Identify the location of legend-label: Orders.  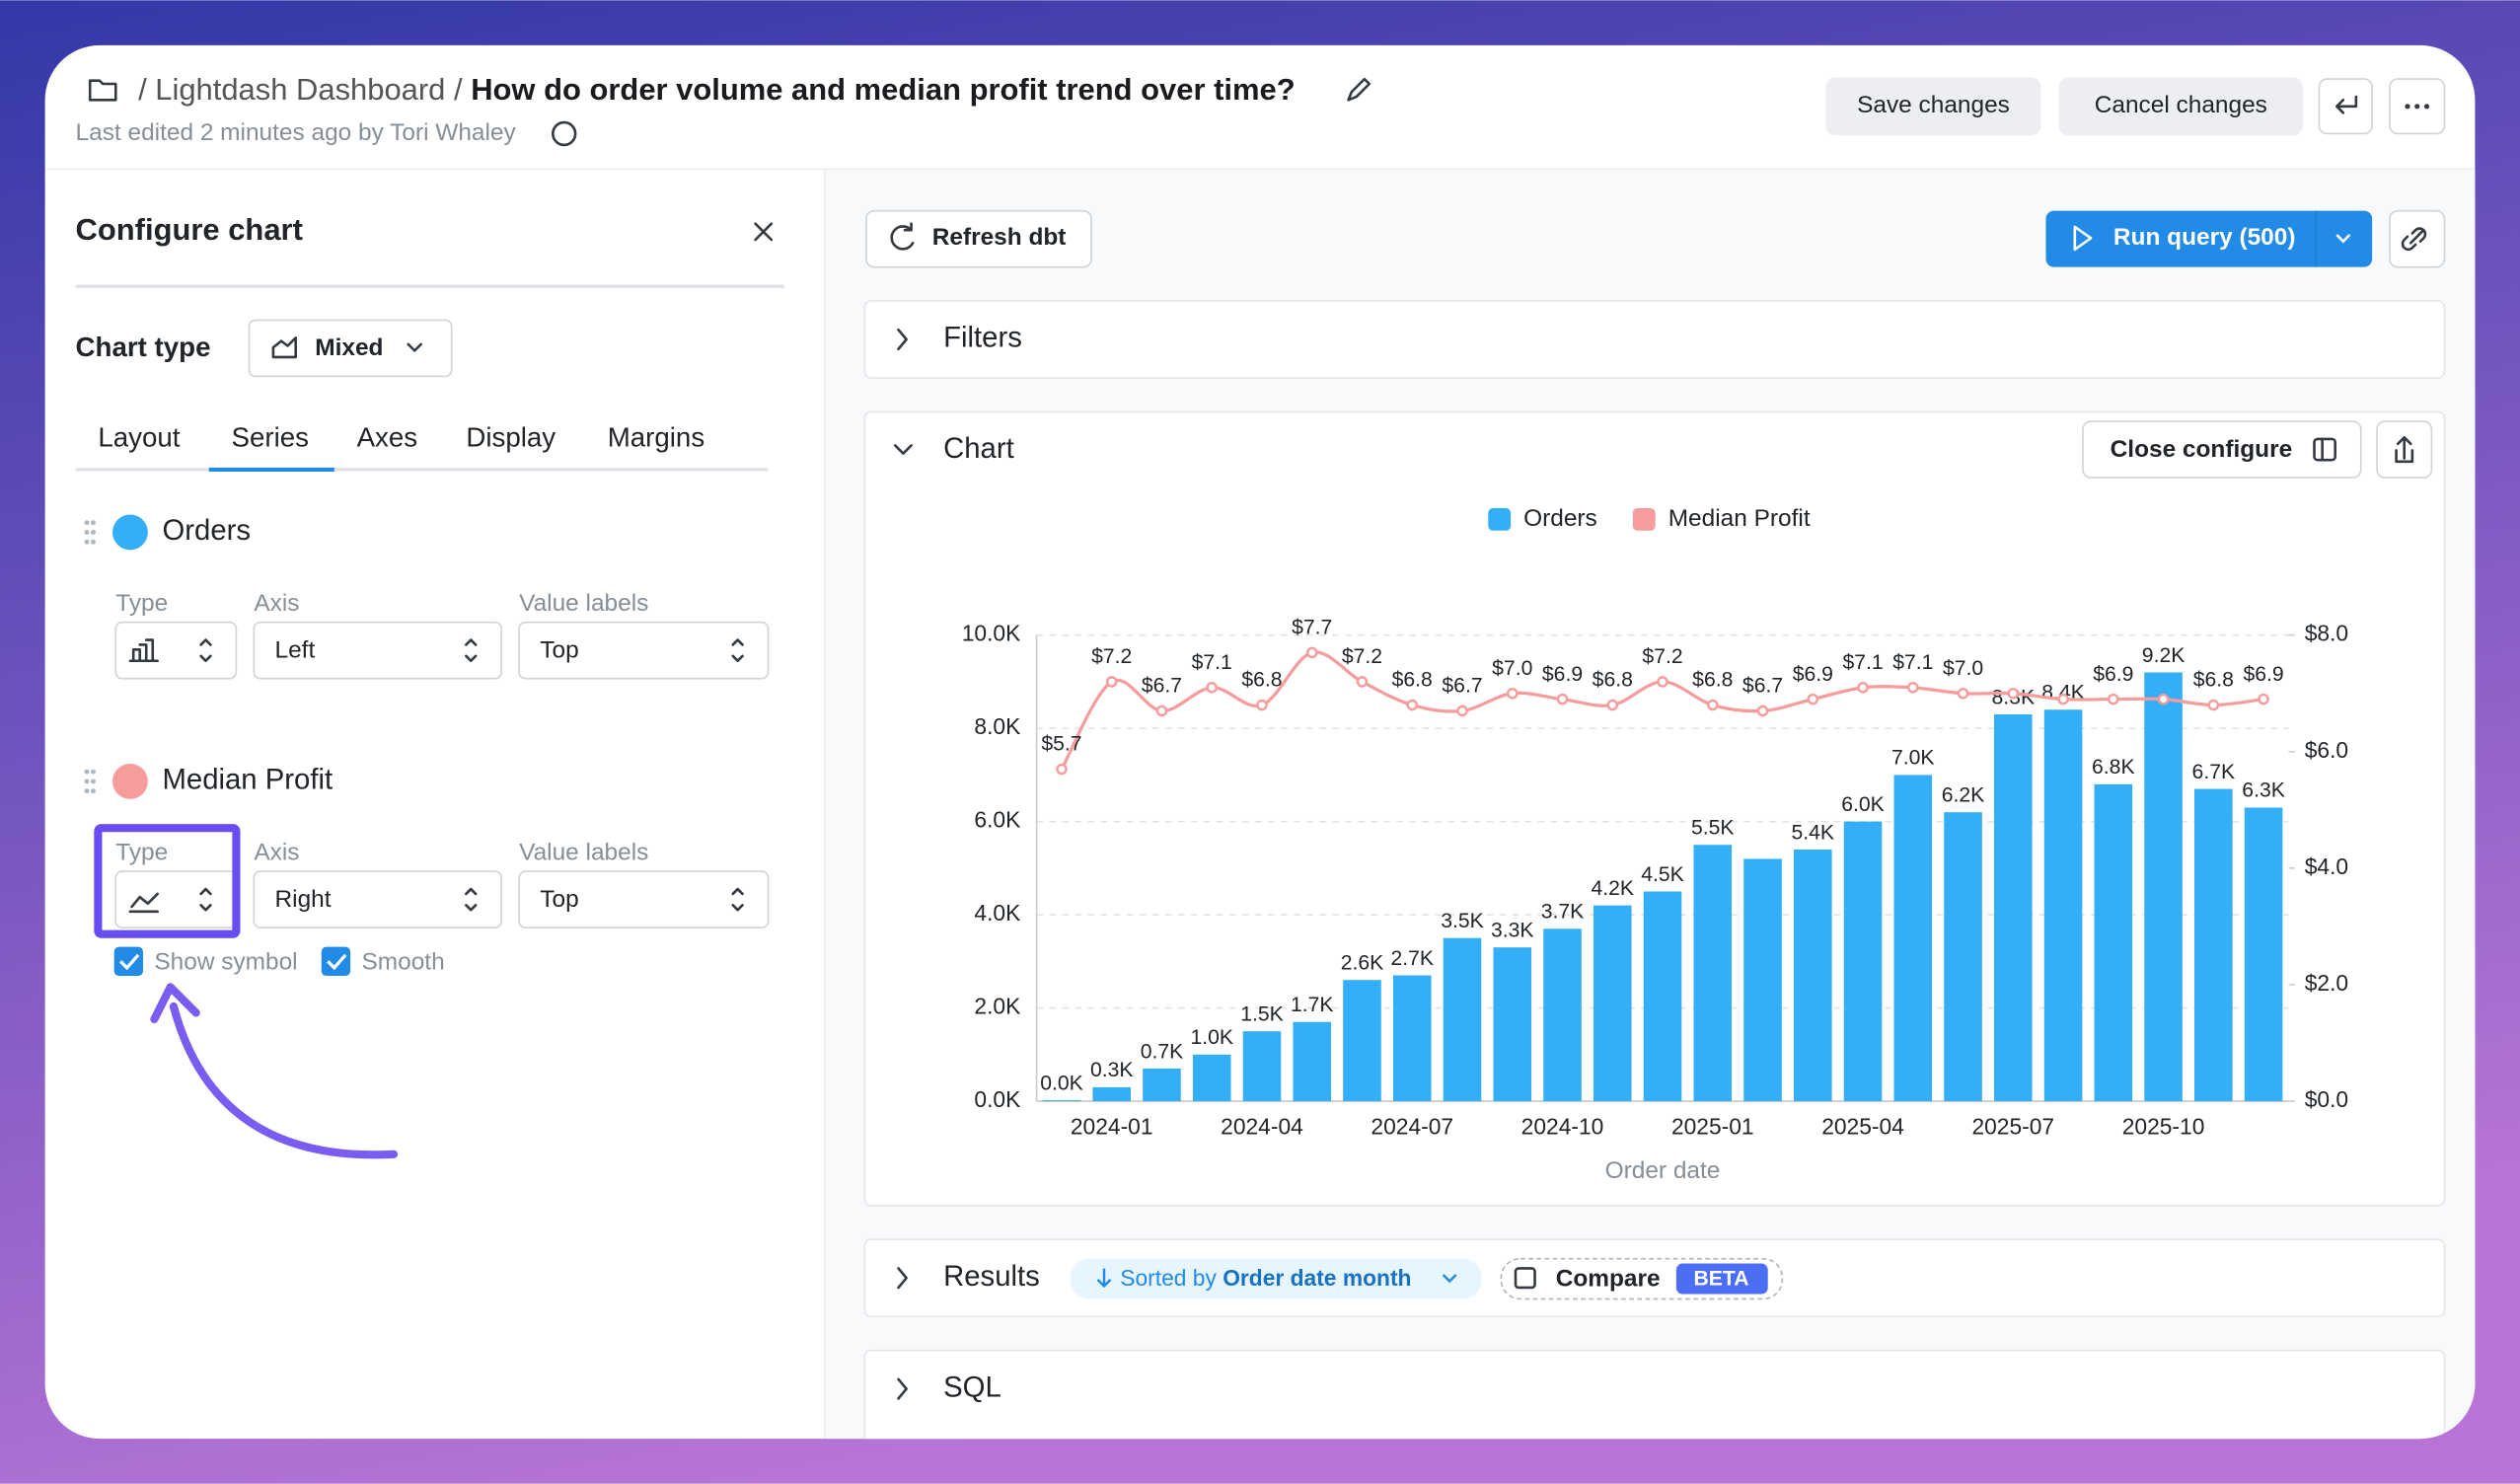
(1560, 518).